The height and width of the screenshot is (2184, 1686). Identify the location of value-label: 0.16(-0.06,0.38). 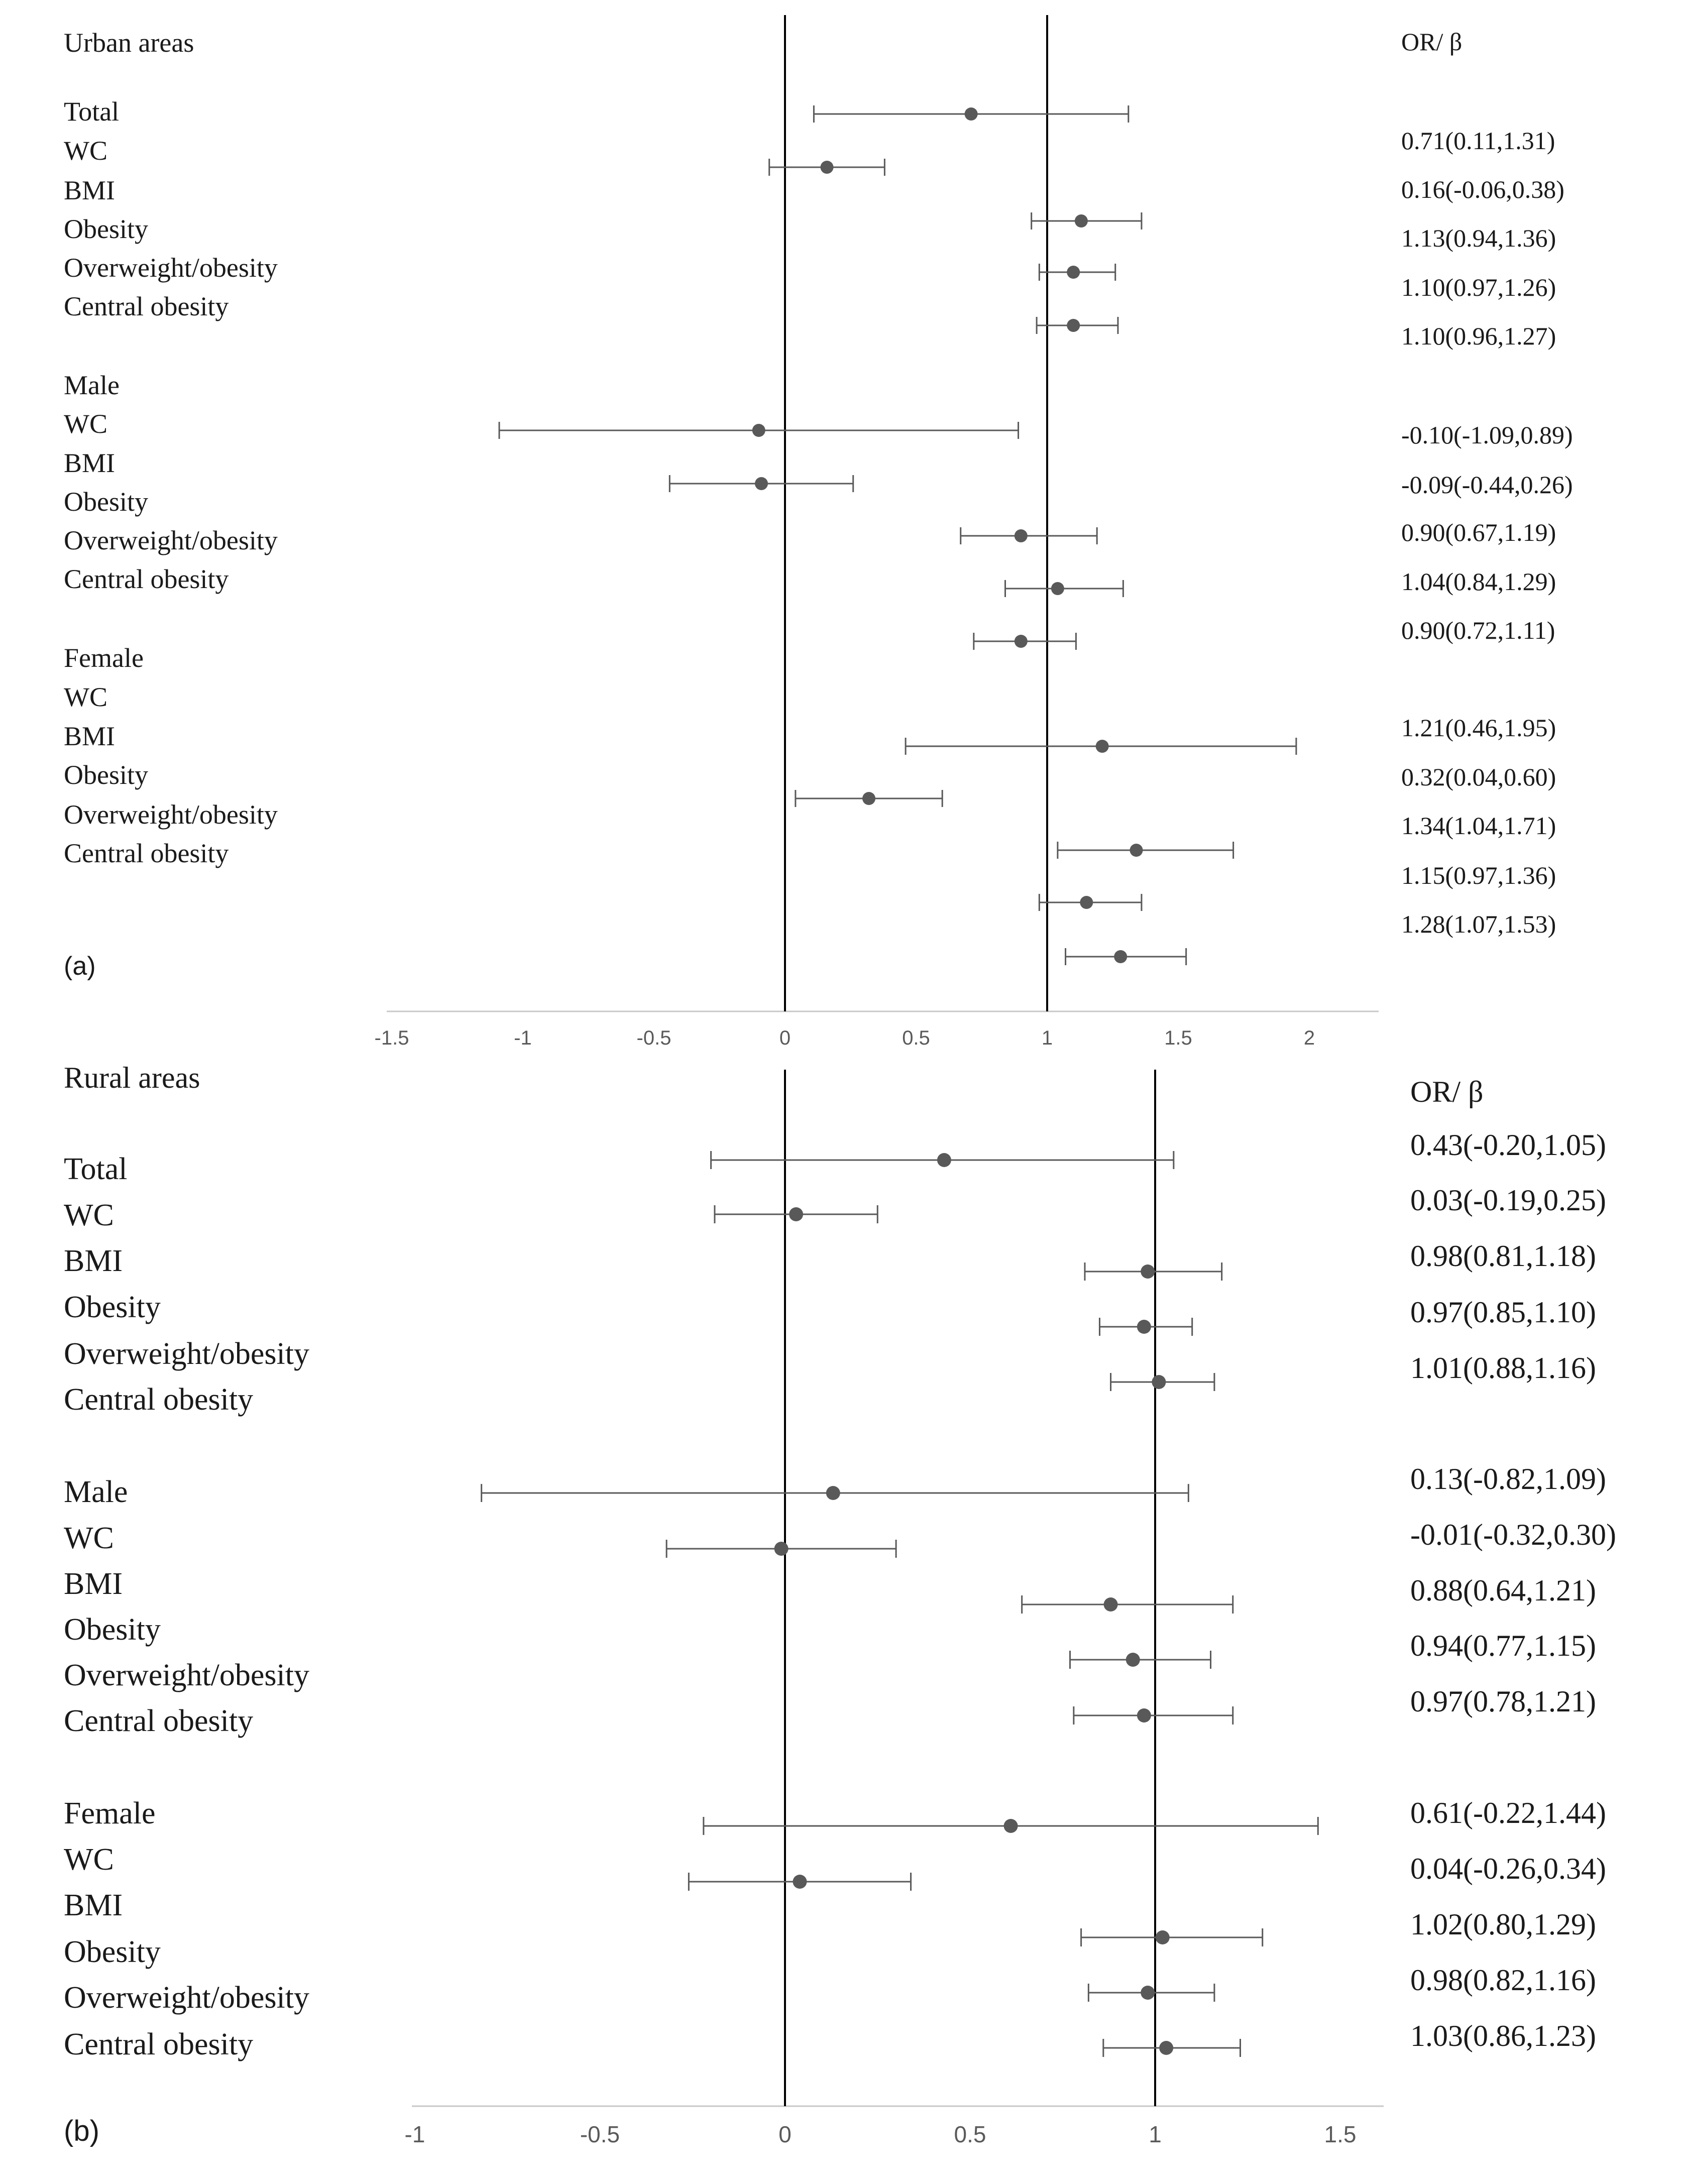
(1482, 189).